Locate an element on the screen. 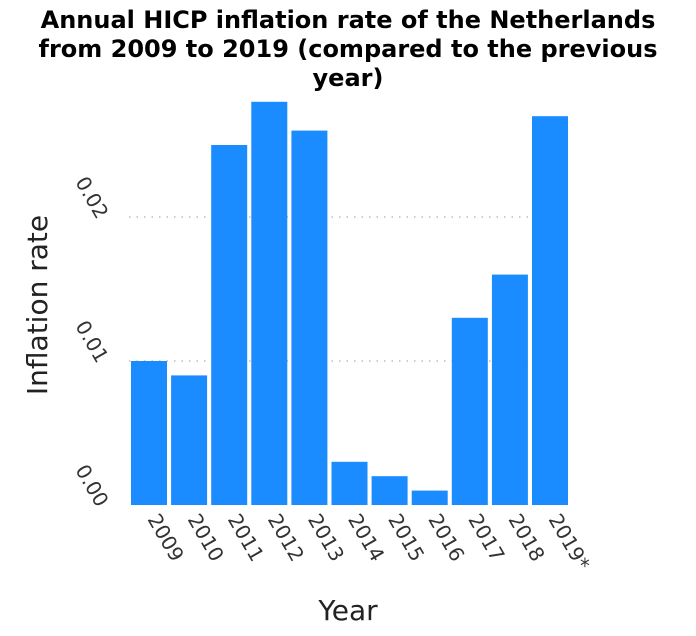 The width and height of the screenshot is (696, 636). x-axis-label: Year is located at coordinates (347, 610).